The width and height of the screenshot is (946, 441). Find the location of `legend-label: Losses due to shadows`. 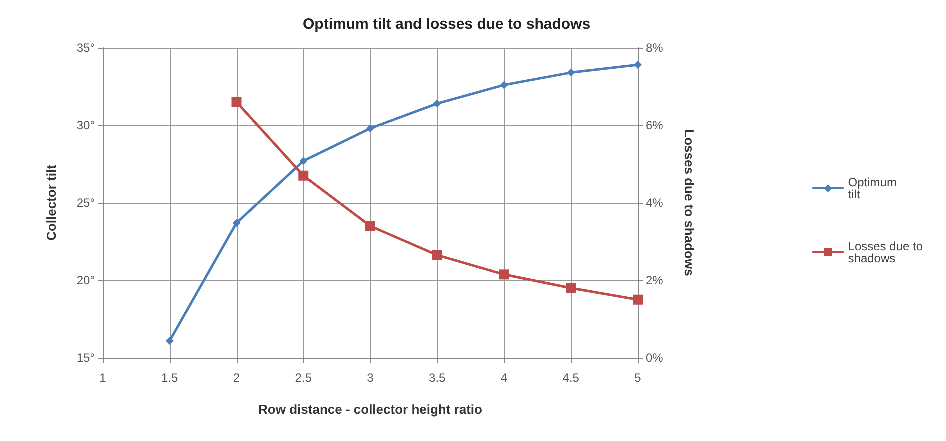

legend-label: Losses due to shadows is located at coordinates (886, 253).